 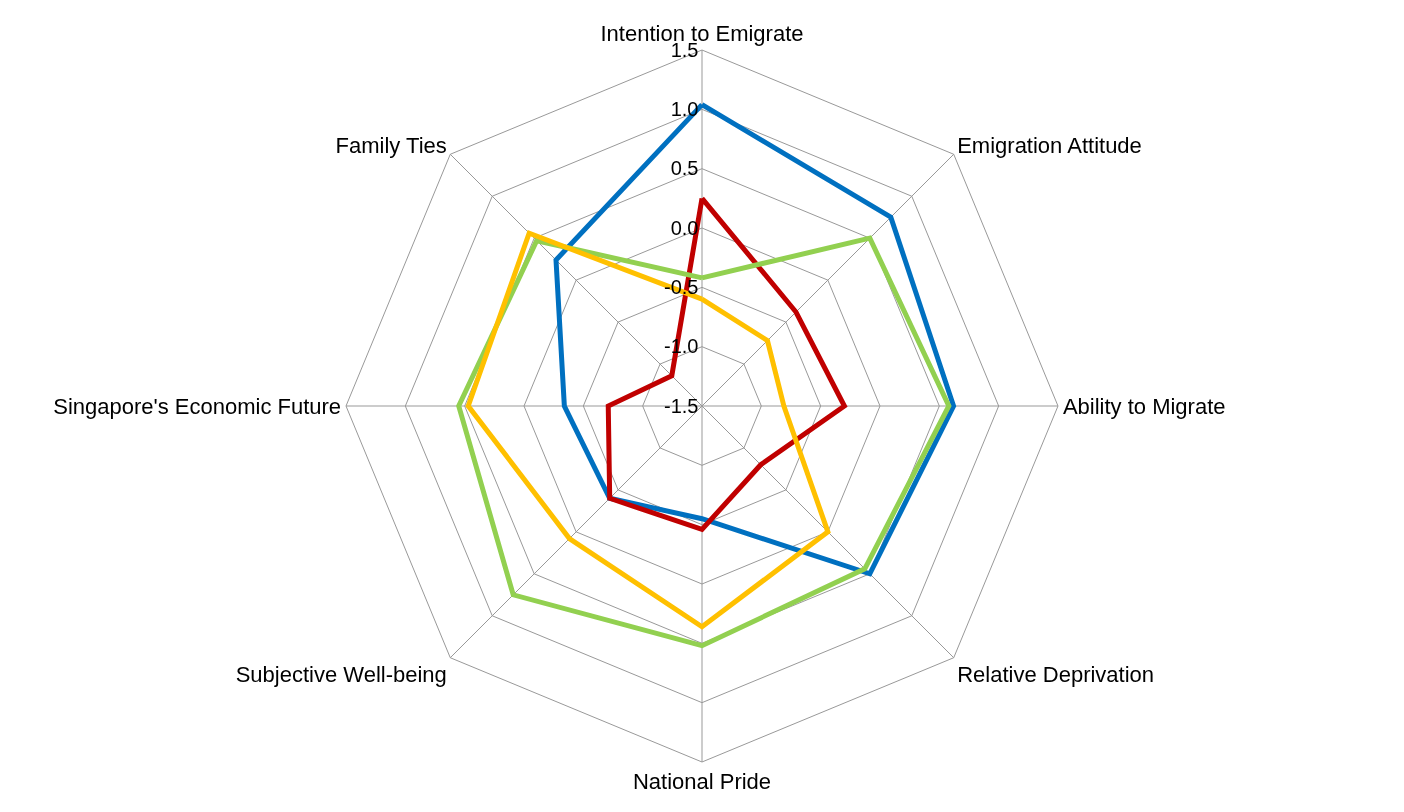 I want to click on spoke-label: Family Ties, so click(x=391, y=146).